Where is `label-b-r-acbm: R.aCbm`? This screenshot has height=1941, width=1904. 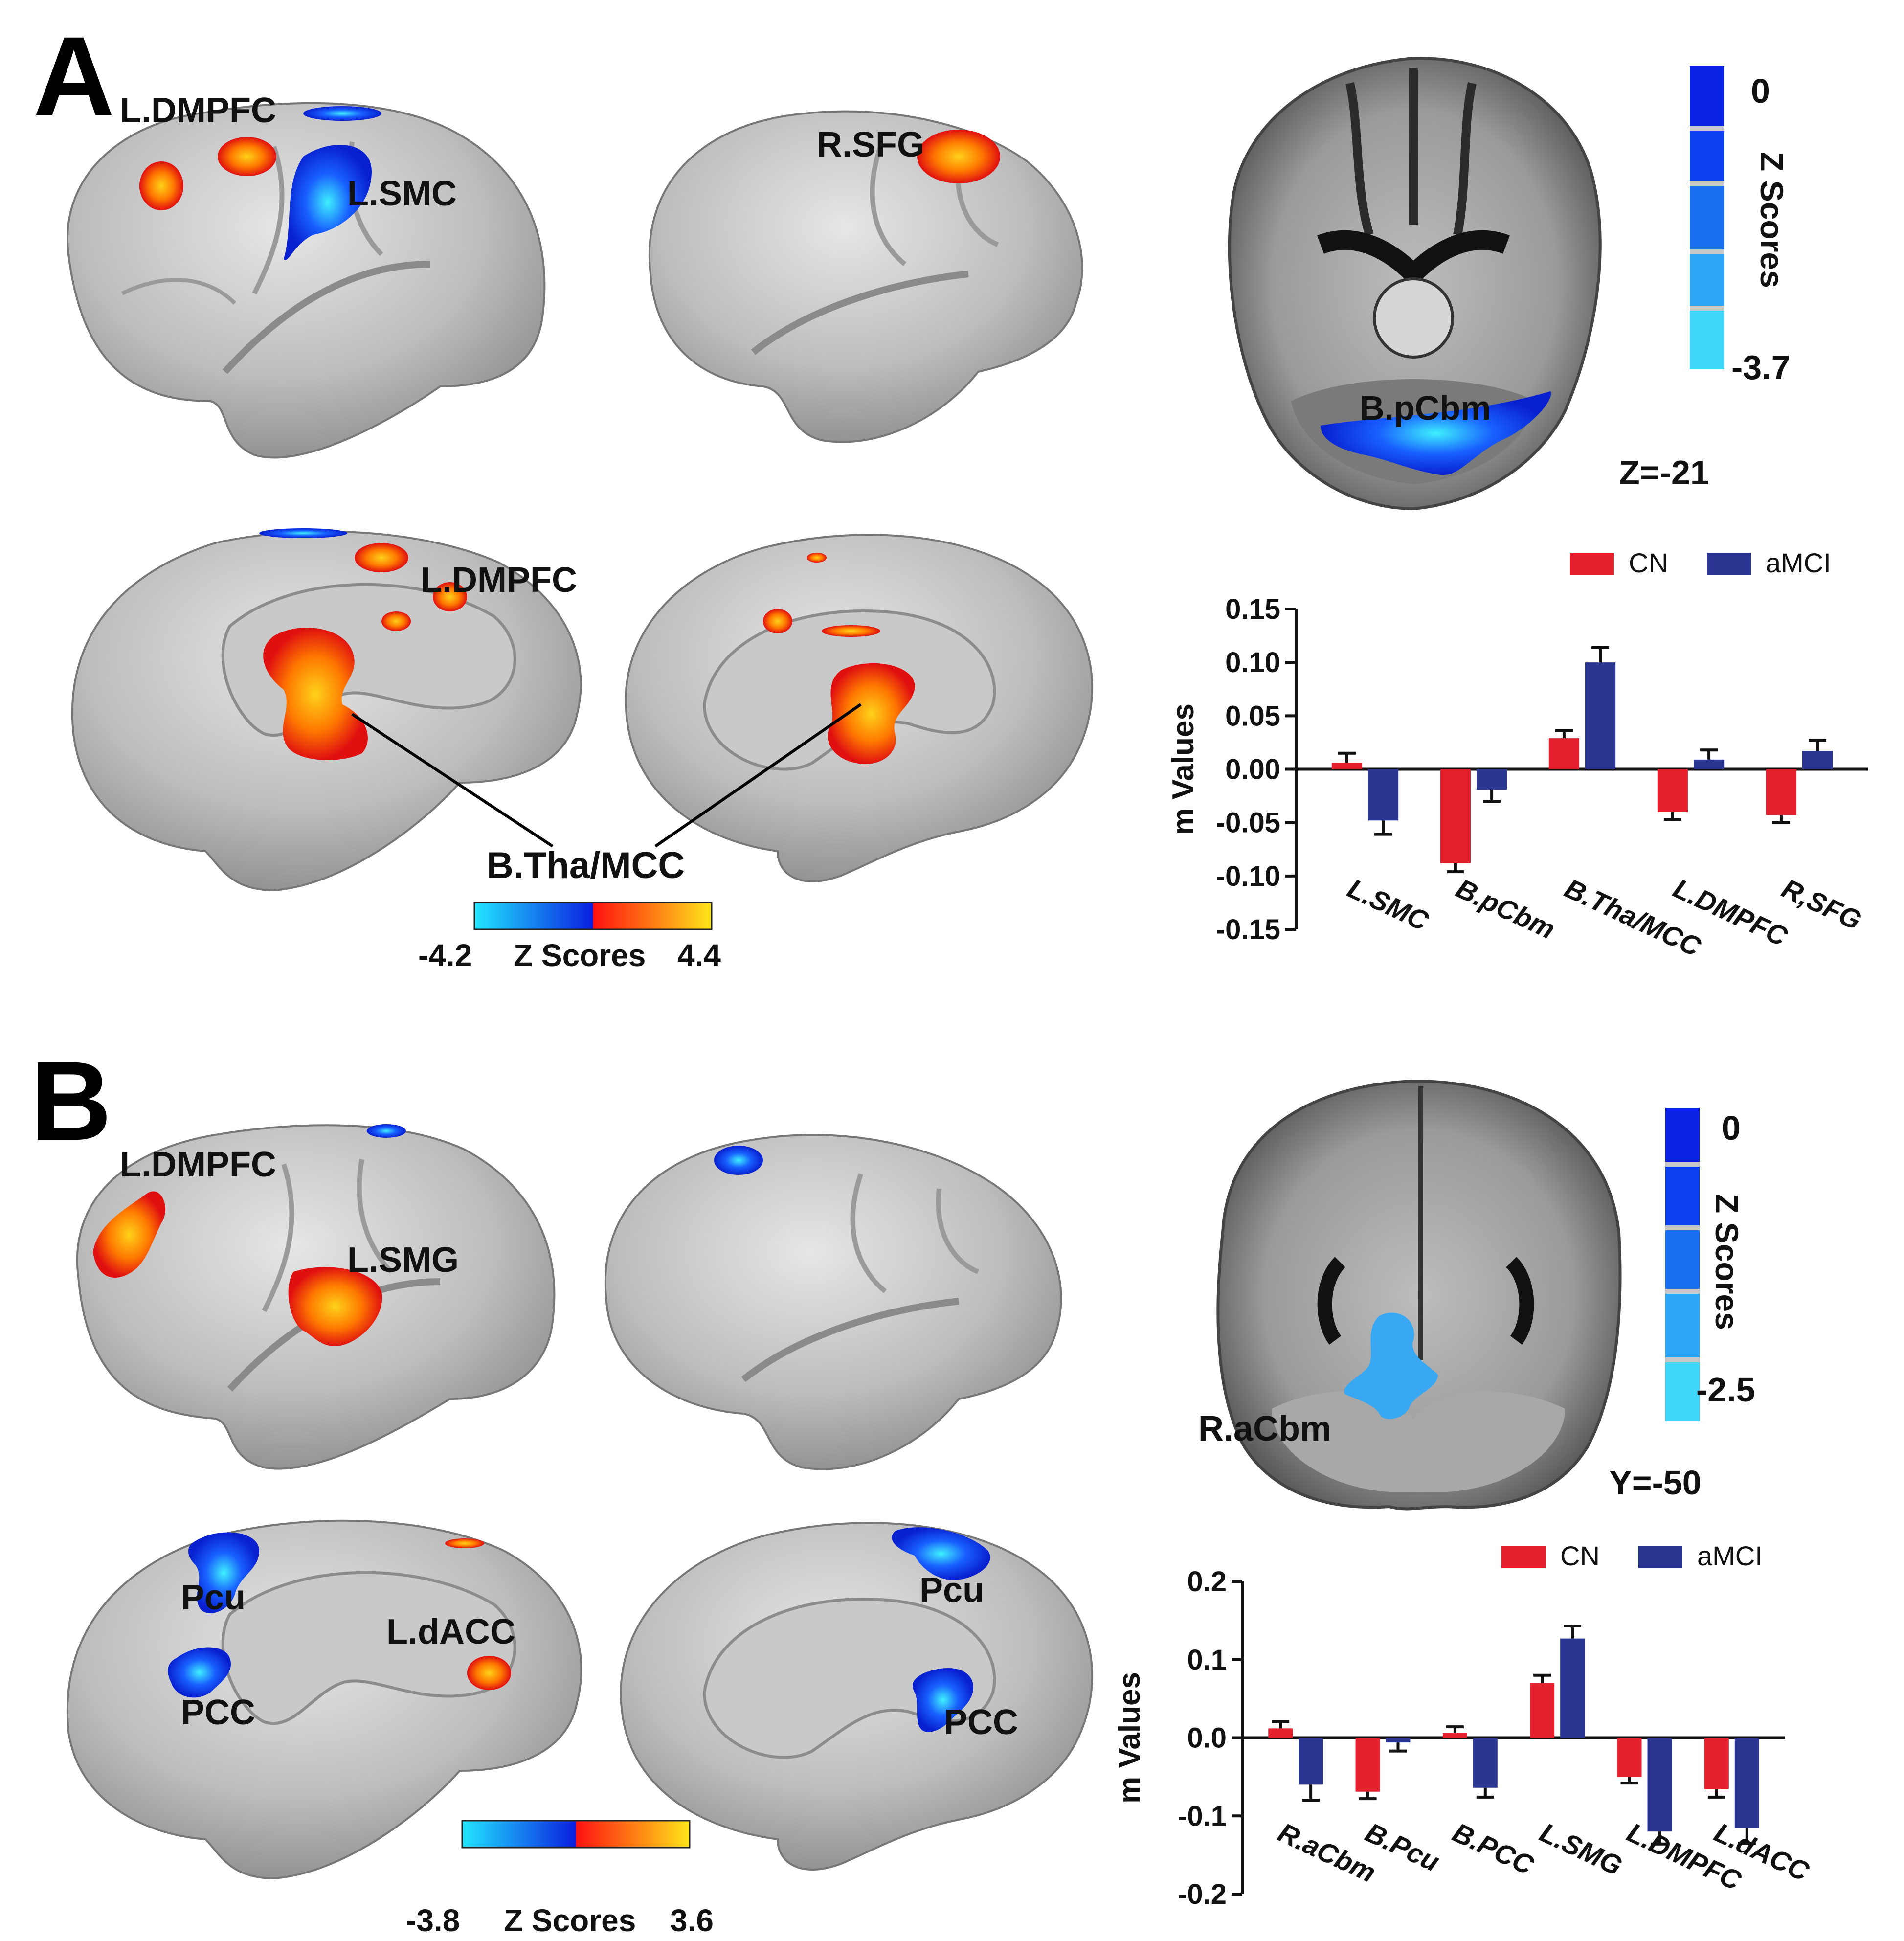
label-b-r-acbm: R.aCbm is located at coordinates (1264, 1428).